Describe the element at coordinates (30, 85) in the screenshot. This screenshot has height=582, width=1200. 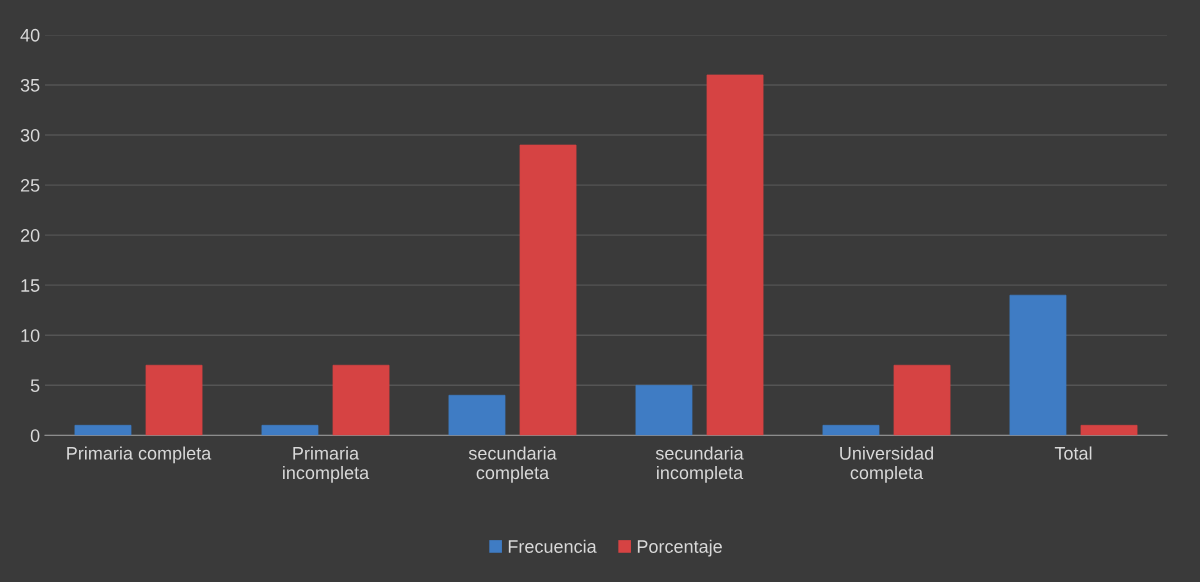
I see `y-tick-label: 35` at that location.